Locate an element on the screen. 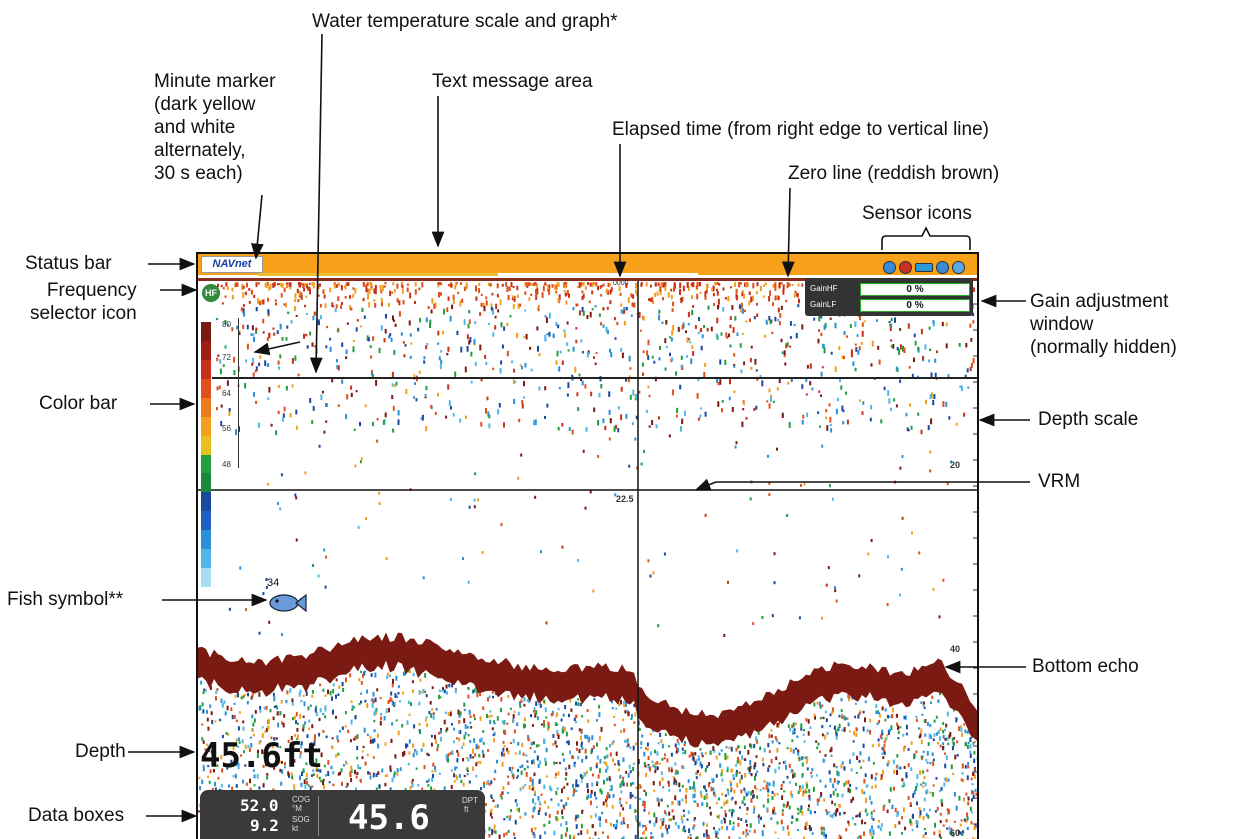 Image resolution: width=1234 pixels, height=839 pixels. arrow-vrm-diag is located at coordinates (706, 486).